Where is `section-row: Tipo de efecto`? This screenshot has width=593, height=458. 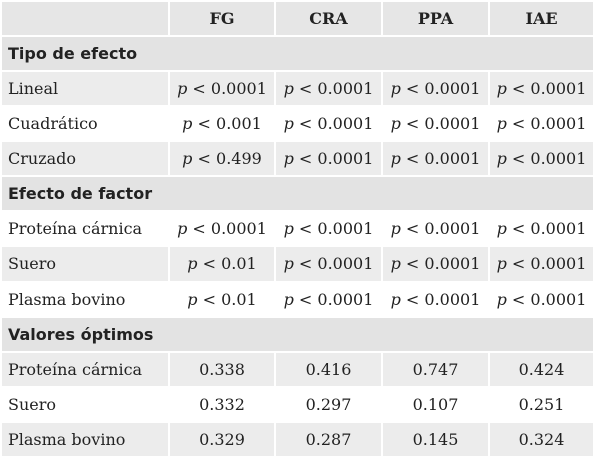 section-row: Tipo de efecto is located at coordinates (296, 54).